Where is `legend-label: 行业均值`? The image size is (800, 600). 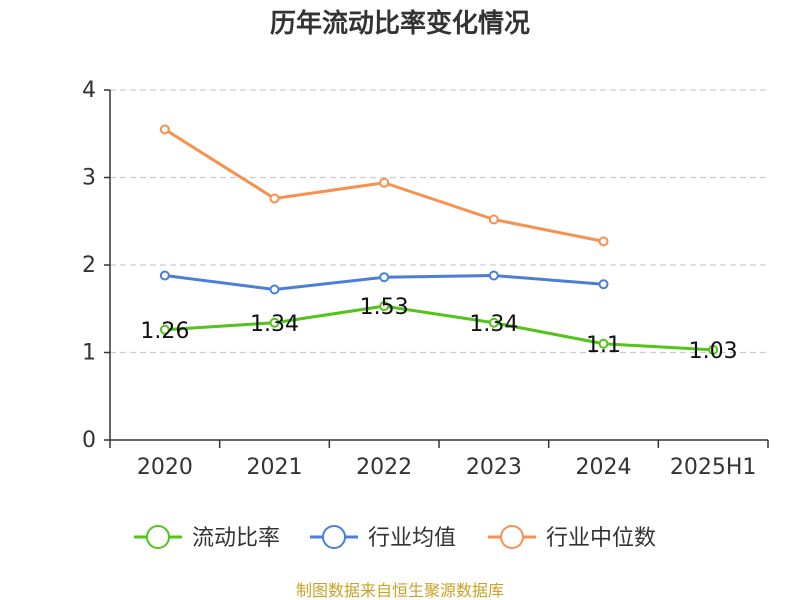 legend-label: 行业均值 is located at coordinates (412, 538).